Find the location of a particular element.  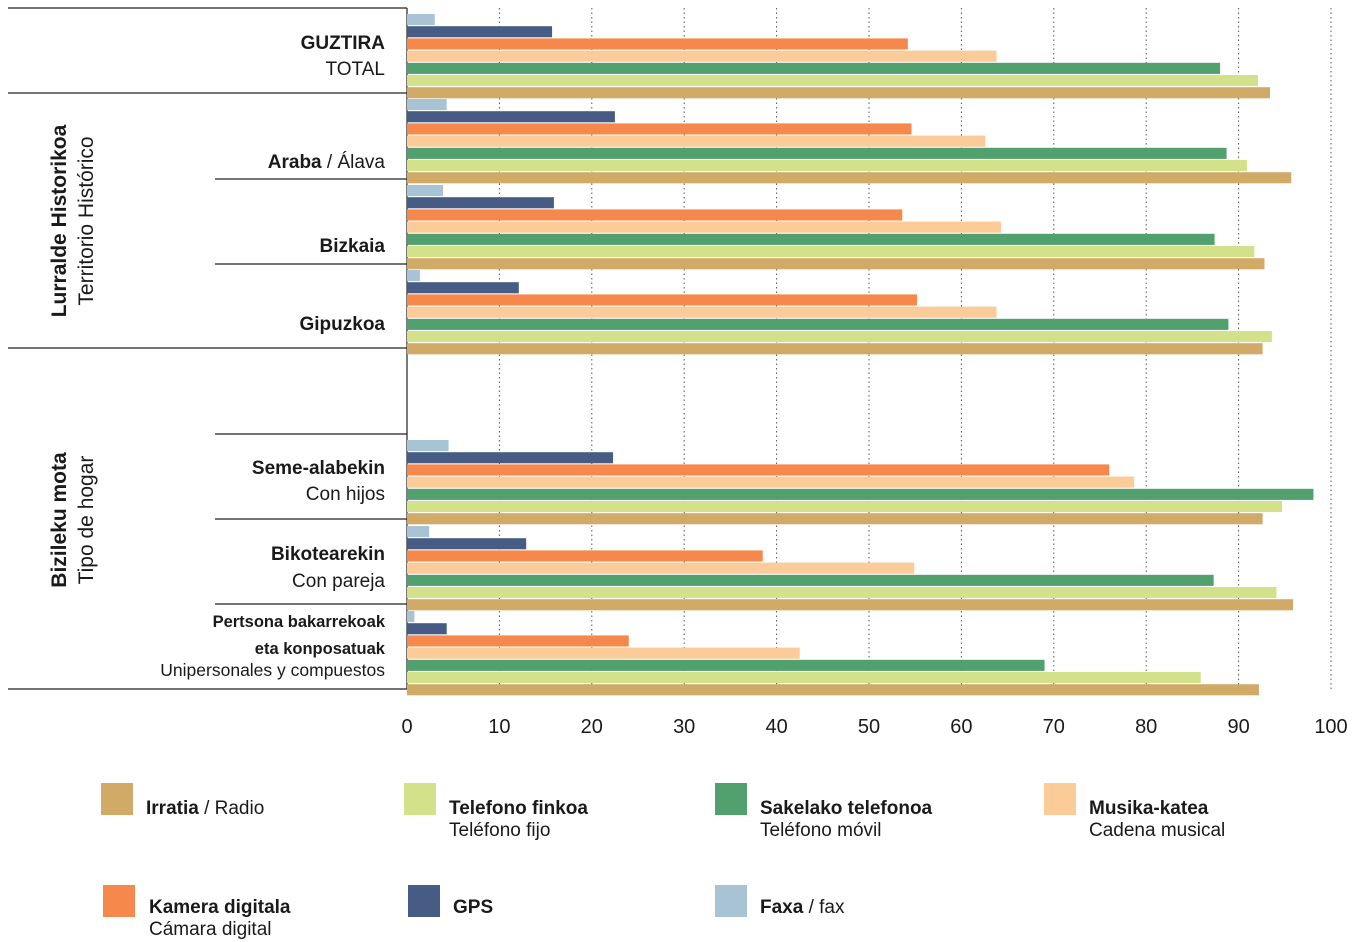

group-sublabel: Tipo de hogar is located at coordinates (86, 520).